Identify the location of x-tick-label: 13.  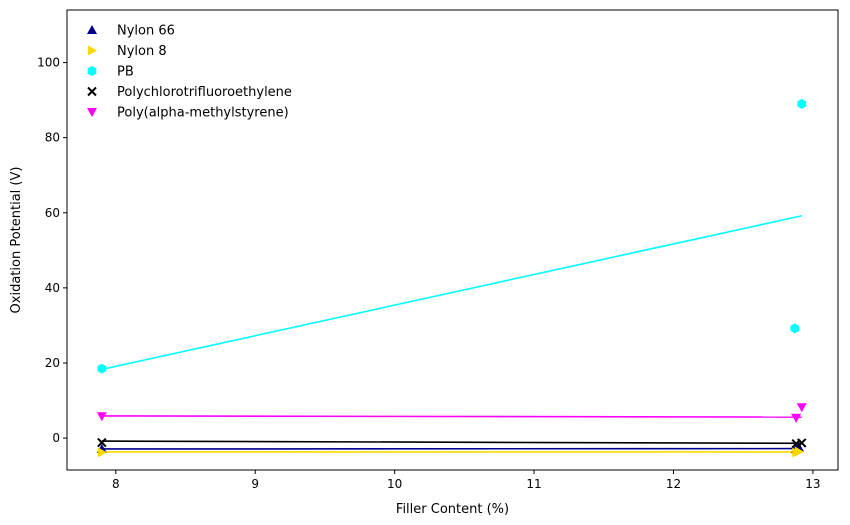
(812, 484).